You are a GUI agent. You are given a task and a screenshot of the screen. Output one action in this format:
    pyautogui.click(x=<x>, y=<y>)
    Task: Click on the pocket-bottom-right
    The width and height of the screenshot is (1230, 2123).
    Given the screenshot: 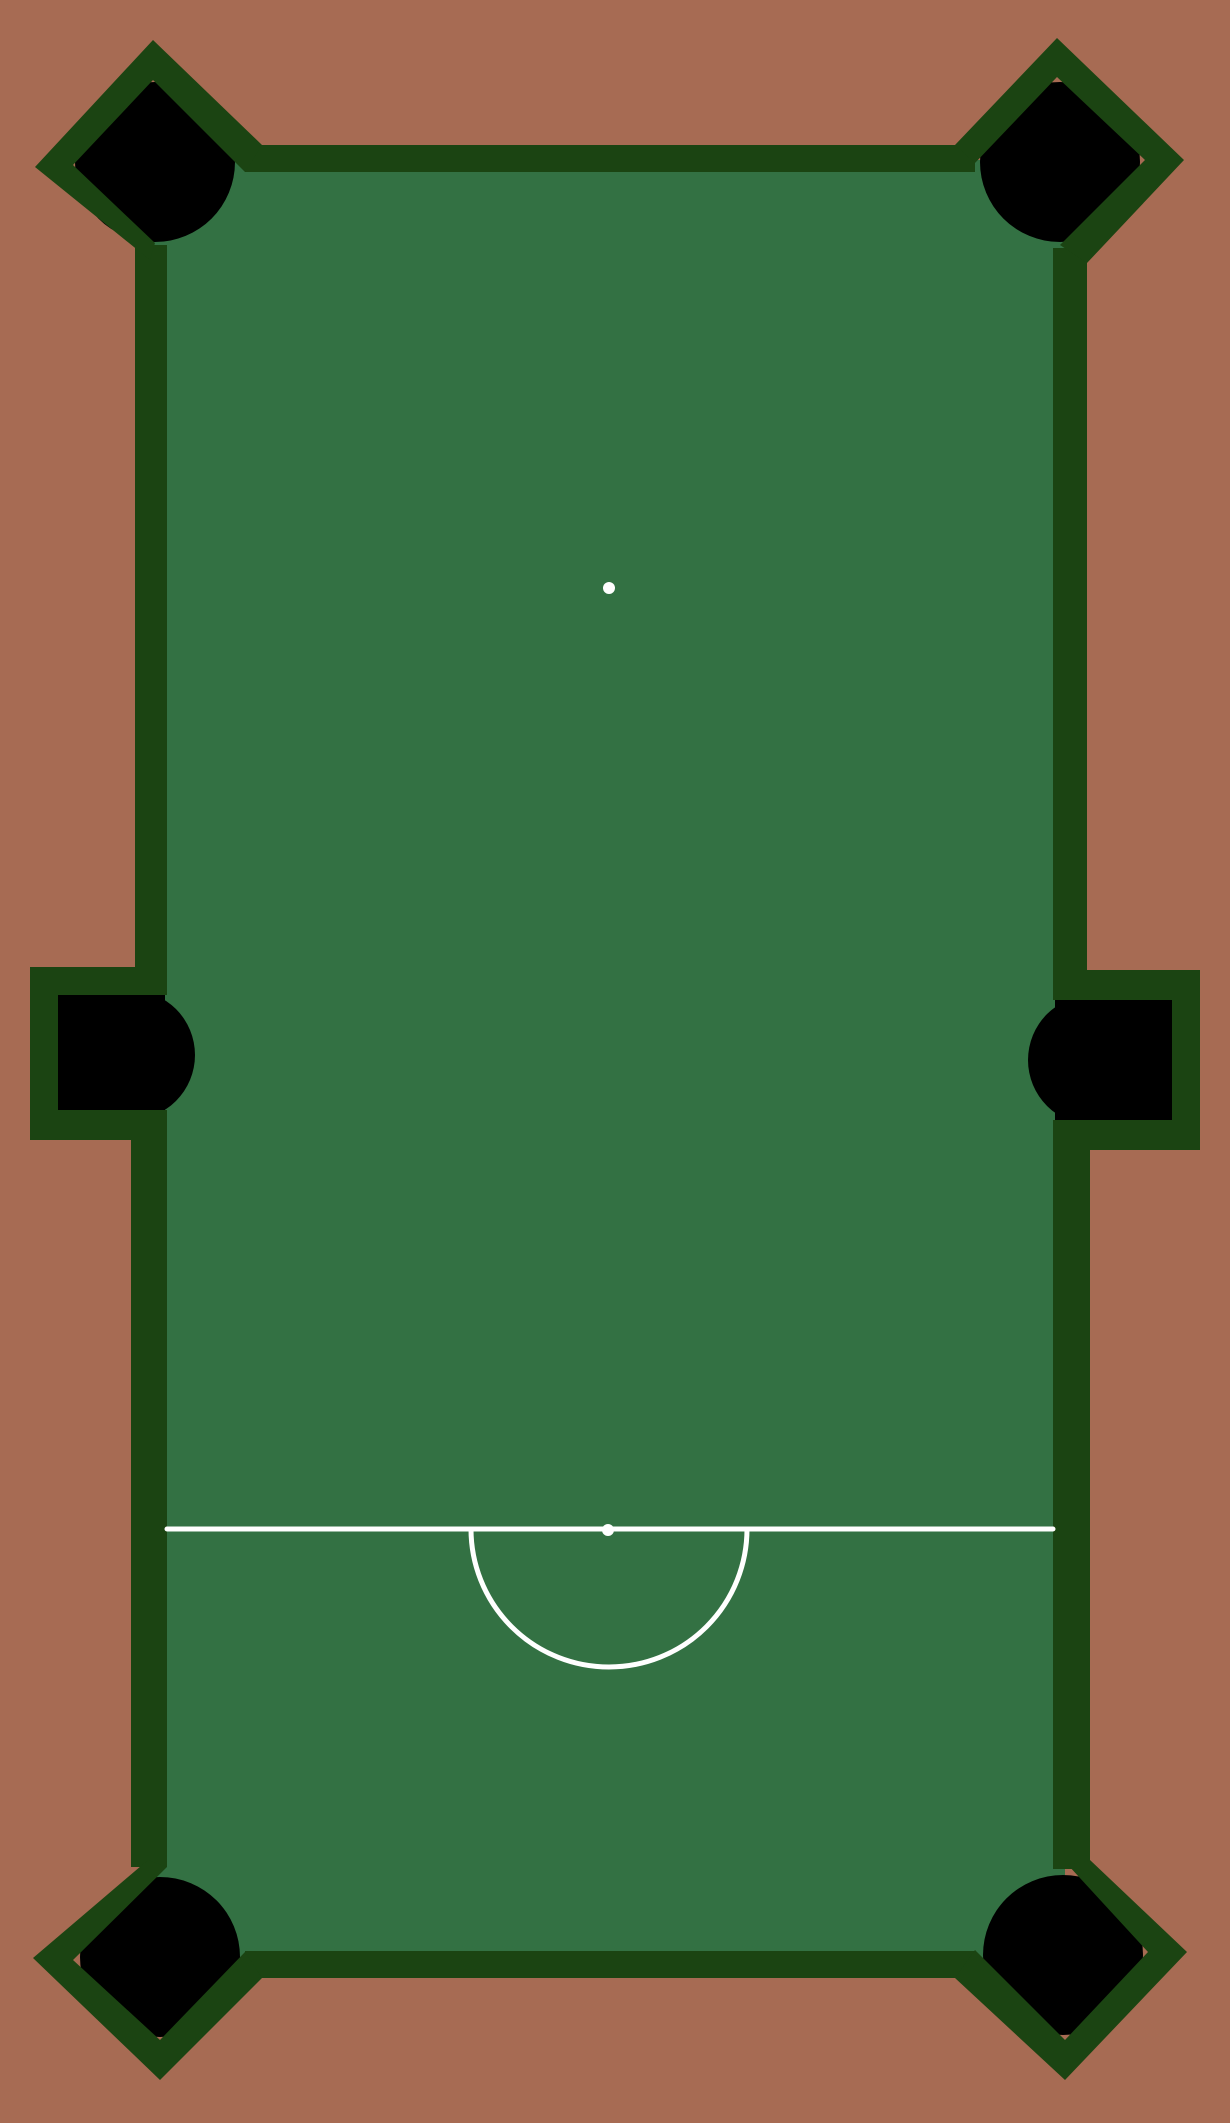 What is the action you would take?
    pyautogui.click(x=1071, y=1970)
    